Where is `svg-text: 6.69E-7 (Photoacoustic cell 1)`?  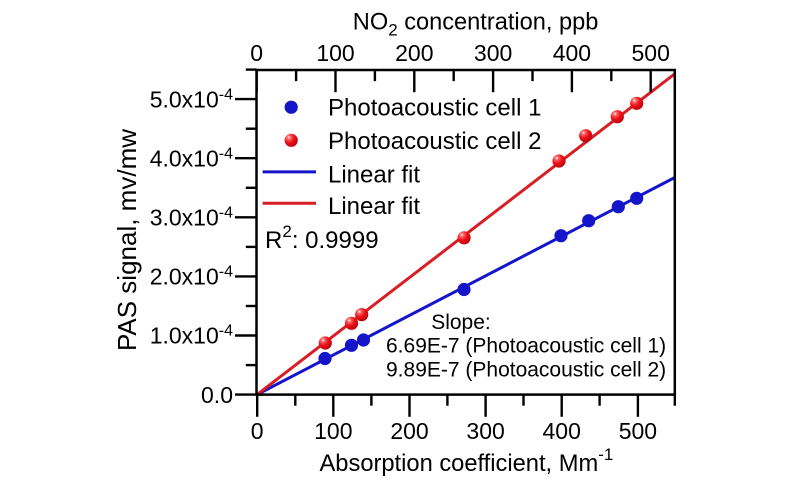 svg-text: 6.69E-7 (Photoacoustic cell 1) is located at coordinates (526, 346).